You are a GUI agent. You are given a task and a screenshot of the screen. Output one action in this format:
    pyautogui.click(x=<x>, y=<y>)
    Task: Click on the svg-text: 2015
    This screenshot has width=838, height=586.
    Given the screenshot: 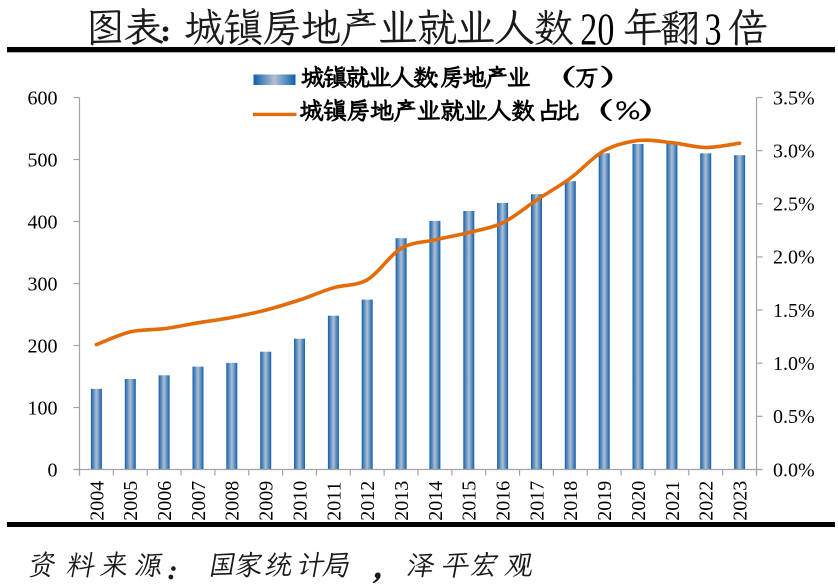 What is the action you would take?
    pyautogui.click(x=470, y=501)
    